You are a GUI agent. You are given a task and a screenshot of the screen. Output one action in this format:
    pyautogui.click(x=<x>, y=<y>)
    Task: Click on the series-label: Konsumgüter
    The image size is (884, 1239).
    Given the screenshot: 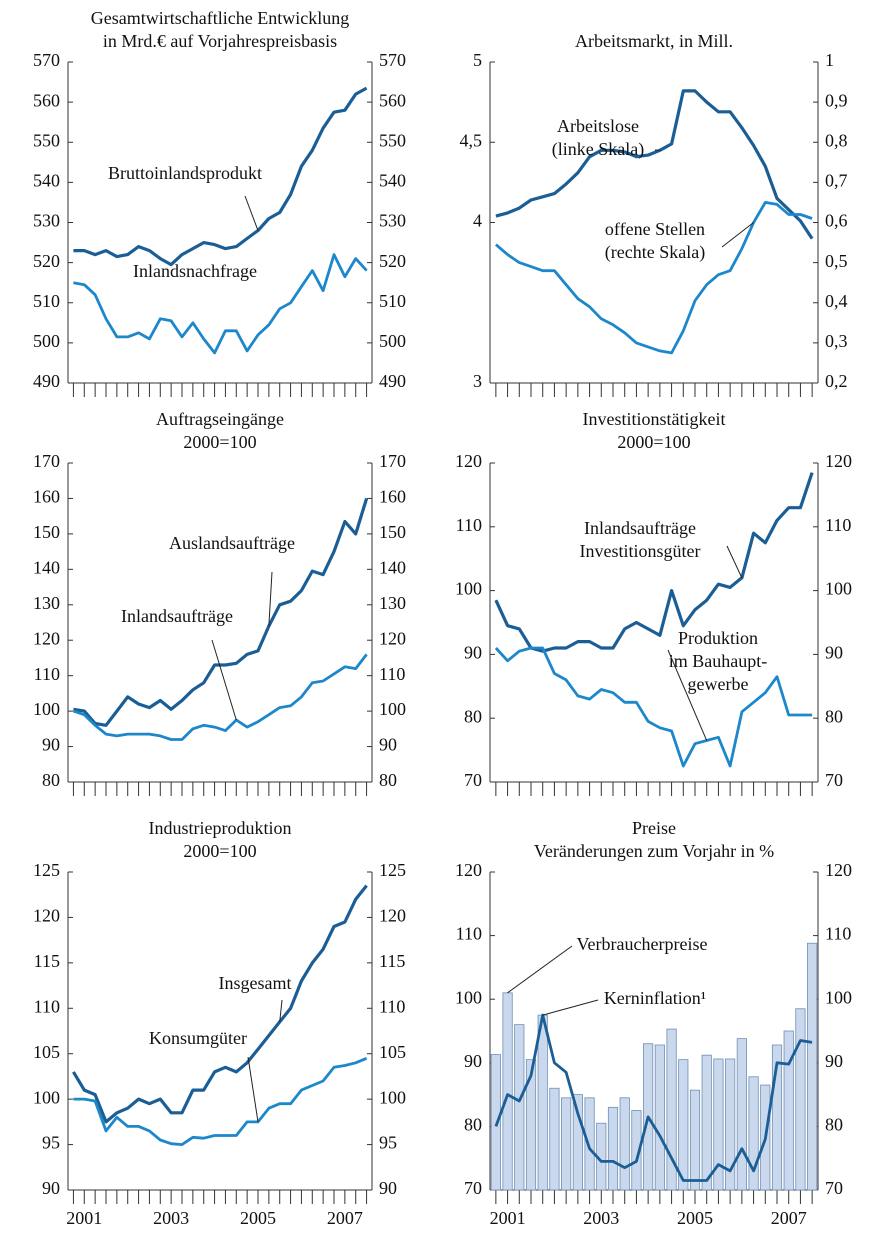 What is the action you would take?
    pyautogui.click(x=198, y=1038)
    